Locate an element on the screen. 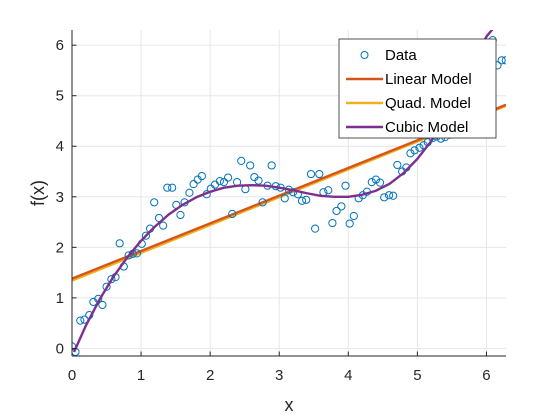 This screenshot has width=560, height=420. x-tick-label: 4 is located at coordinates (348, 375).